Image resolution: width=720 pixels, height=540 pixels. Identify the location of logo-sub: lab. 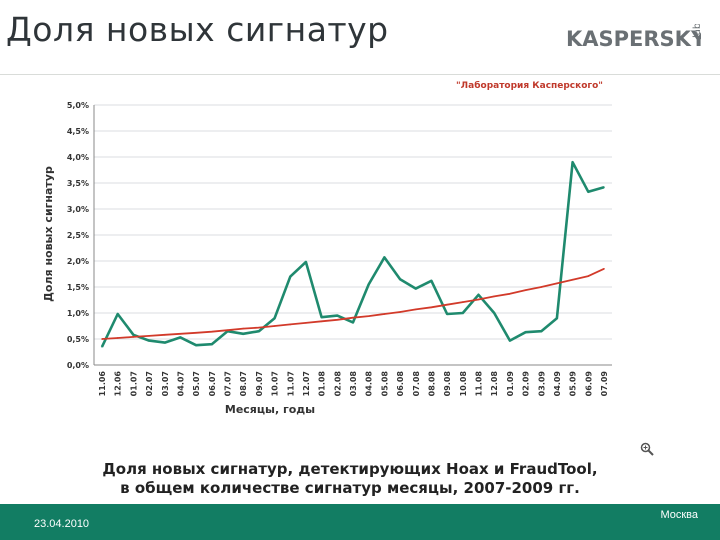
(696, 31).